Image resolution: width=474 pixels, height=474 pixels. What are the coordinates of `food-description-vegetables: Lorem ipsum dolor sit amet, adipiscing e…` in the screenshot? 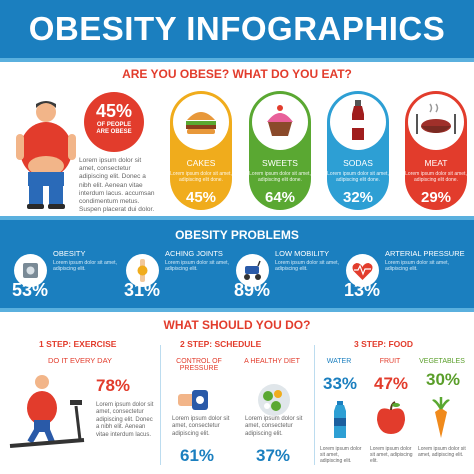 It's located at (442, 452).